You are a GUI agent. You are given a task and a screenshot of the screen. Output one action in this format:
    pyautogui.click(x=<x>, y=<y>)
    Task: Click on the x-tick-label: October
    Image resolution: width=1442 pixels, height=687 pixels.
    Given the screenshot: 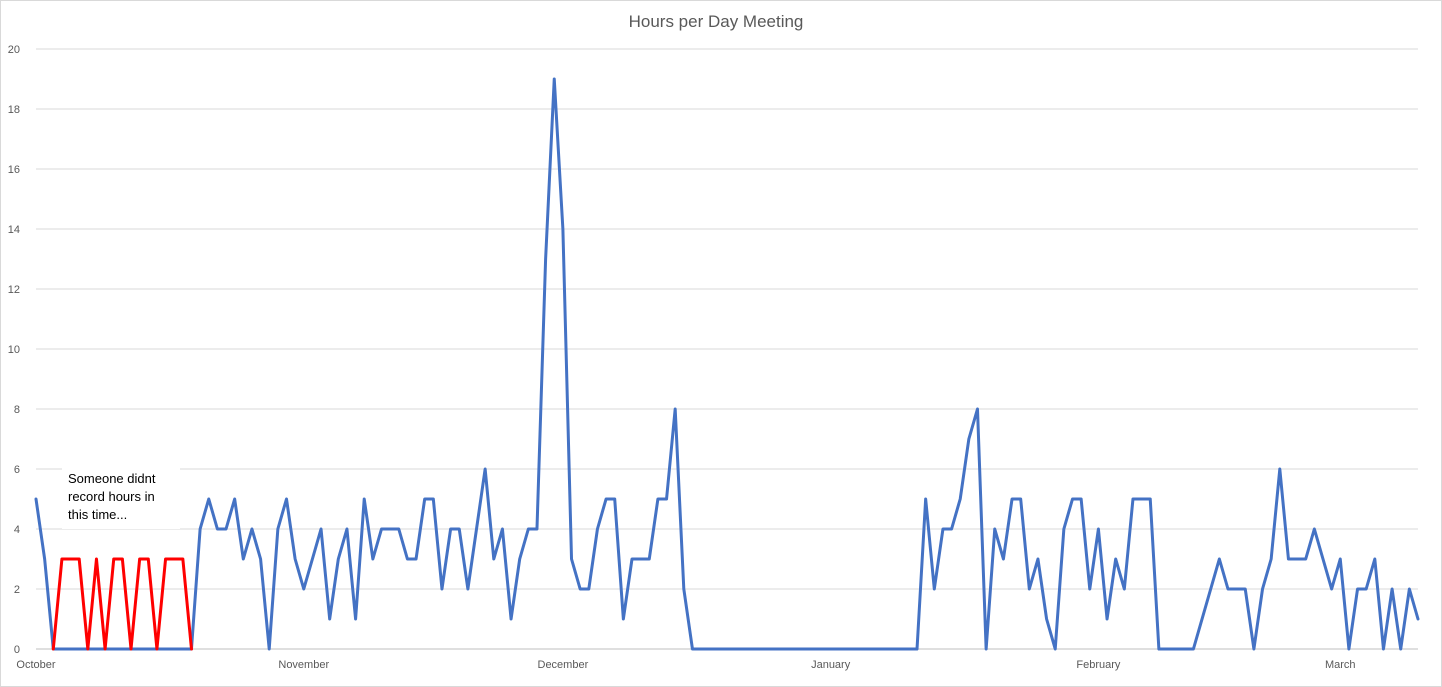 What is the action you would take?
    pyautogui.click(x=35, y=665)
    